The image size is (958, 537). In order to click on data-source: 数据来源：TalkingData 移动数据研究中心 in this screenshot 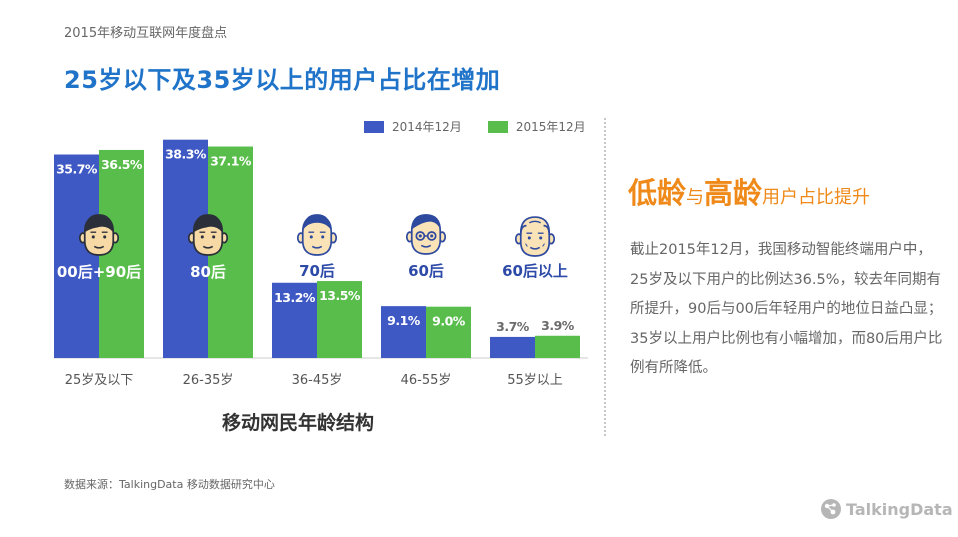, I will do `click(169, 484)`.